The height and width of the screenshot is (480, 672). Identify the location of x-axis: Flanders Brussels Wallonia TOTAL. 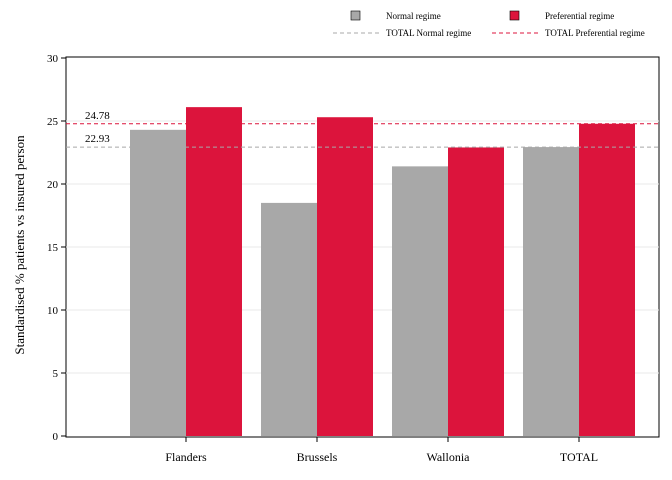
(381, 450).